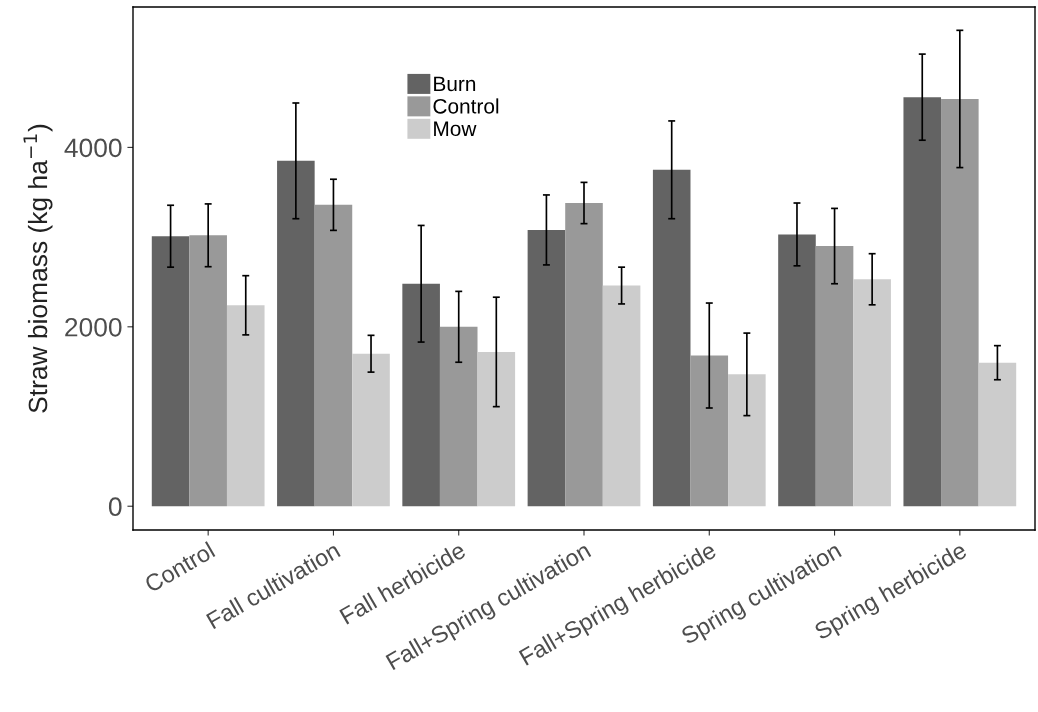 The image size is (1038, 712). I want to click on y-tick-label: 2000, so click(93, 327).